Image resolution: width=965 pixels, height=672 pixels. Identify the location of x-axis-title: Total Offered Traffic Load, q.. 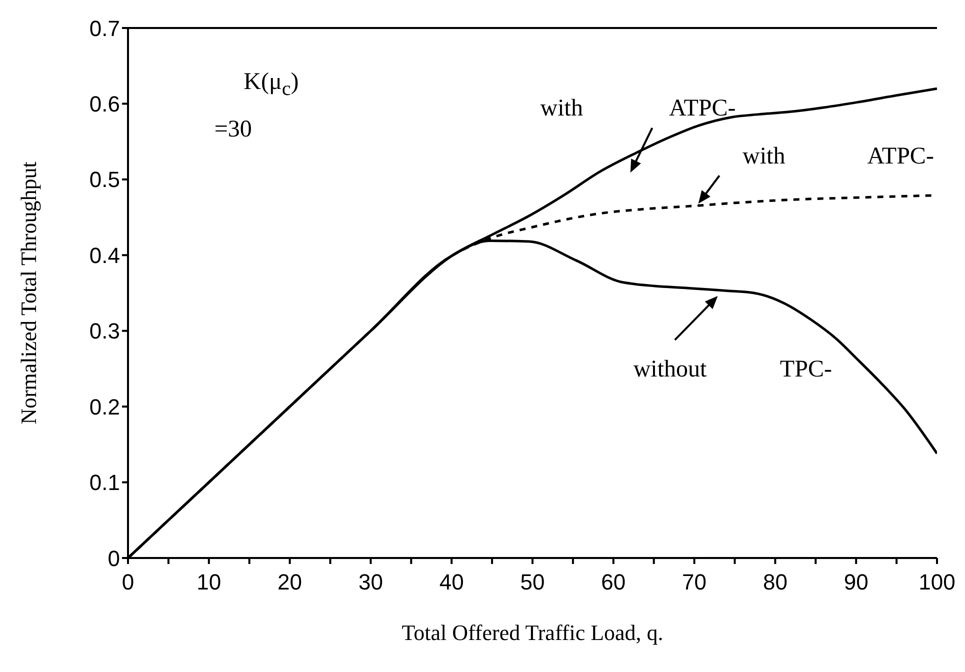
(533, 632).